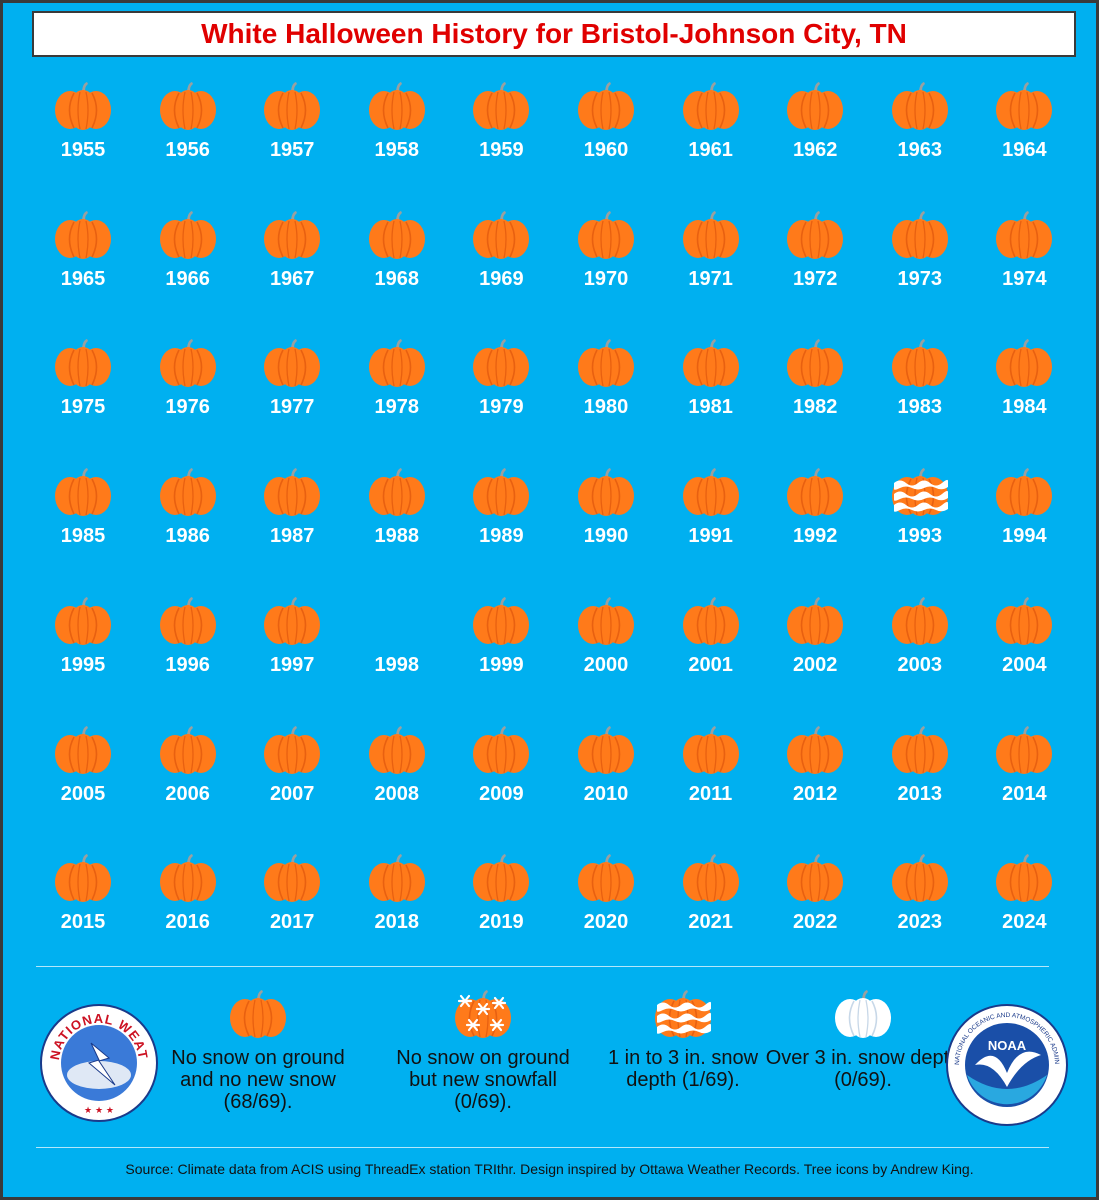  I want to click on year-label: 1963, so click(920, 150).